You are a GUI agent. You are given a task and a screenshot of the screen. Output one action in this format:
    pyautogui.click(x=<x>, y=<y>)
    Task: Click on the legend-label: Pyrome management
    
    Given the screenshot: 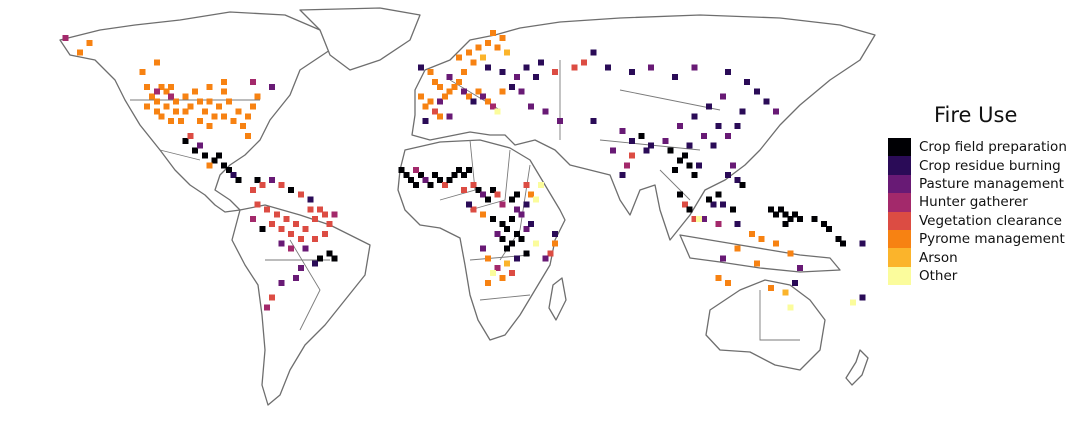 What is the action you would take?
    pyautogui.click(x=992, y=239)
    